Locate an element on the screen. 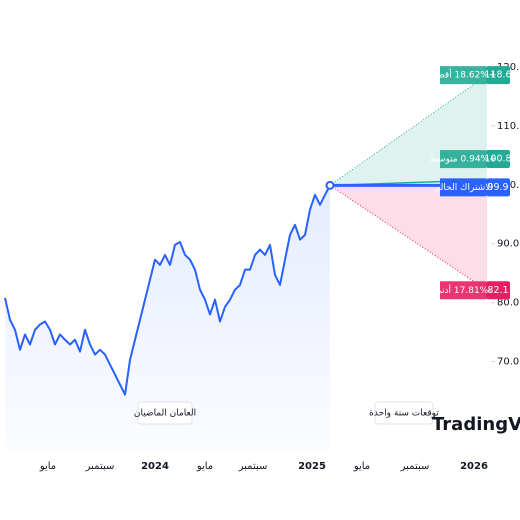  forecast-low-value: 82.1 is located at coordinates (497, 290).